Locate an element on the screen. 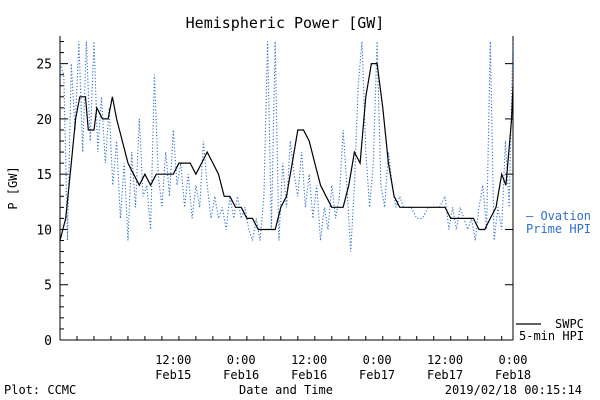 The height and width of the screenshot is (400, 600). y-tick-label: 20 is located at coordinates (44, 120).